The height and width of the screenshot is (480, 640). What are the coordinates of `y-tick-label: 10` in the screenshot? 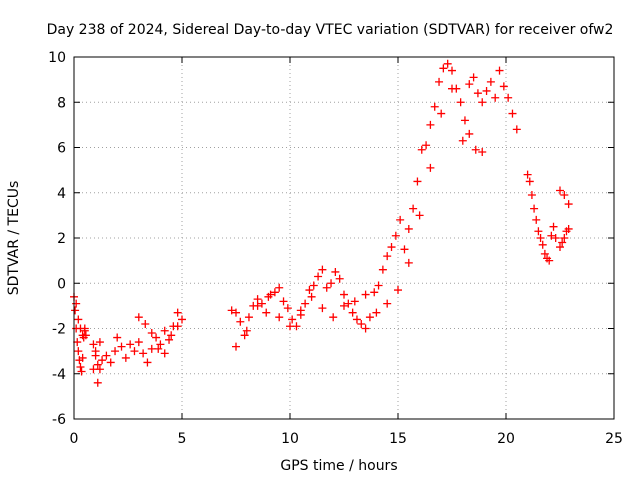 It's located at (57, 58).